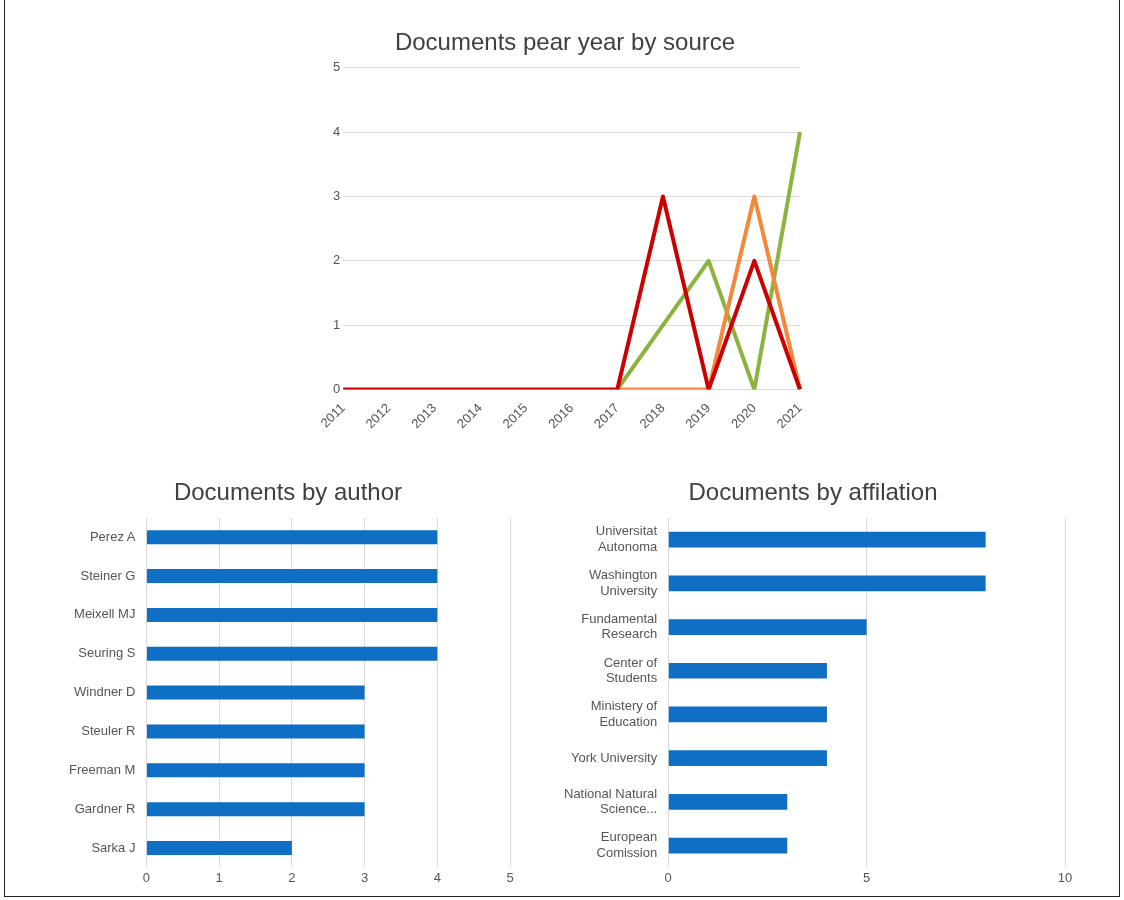 The height and width of the screenshot is (900, 1124). Describe the element at coordinates (337, 260) in the screenshot. I see `y-tick-label: 2` at that location.